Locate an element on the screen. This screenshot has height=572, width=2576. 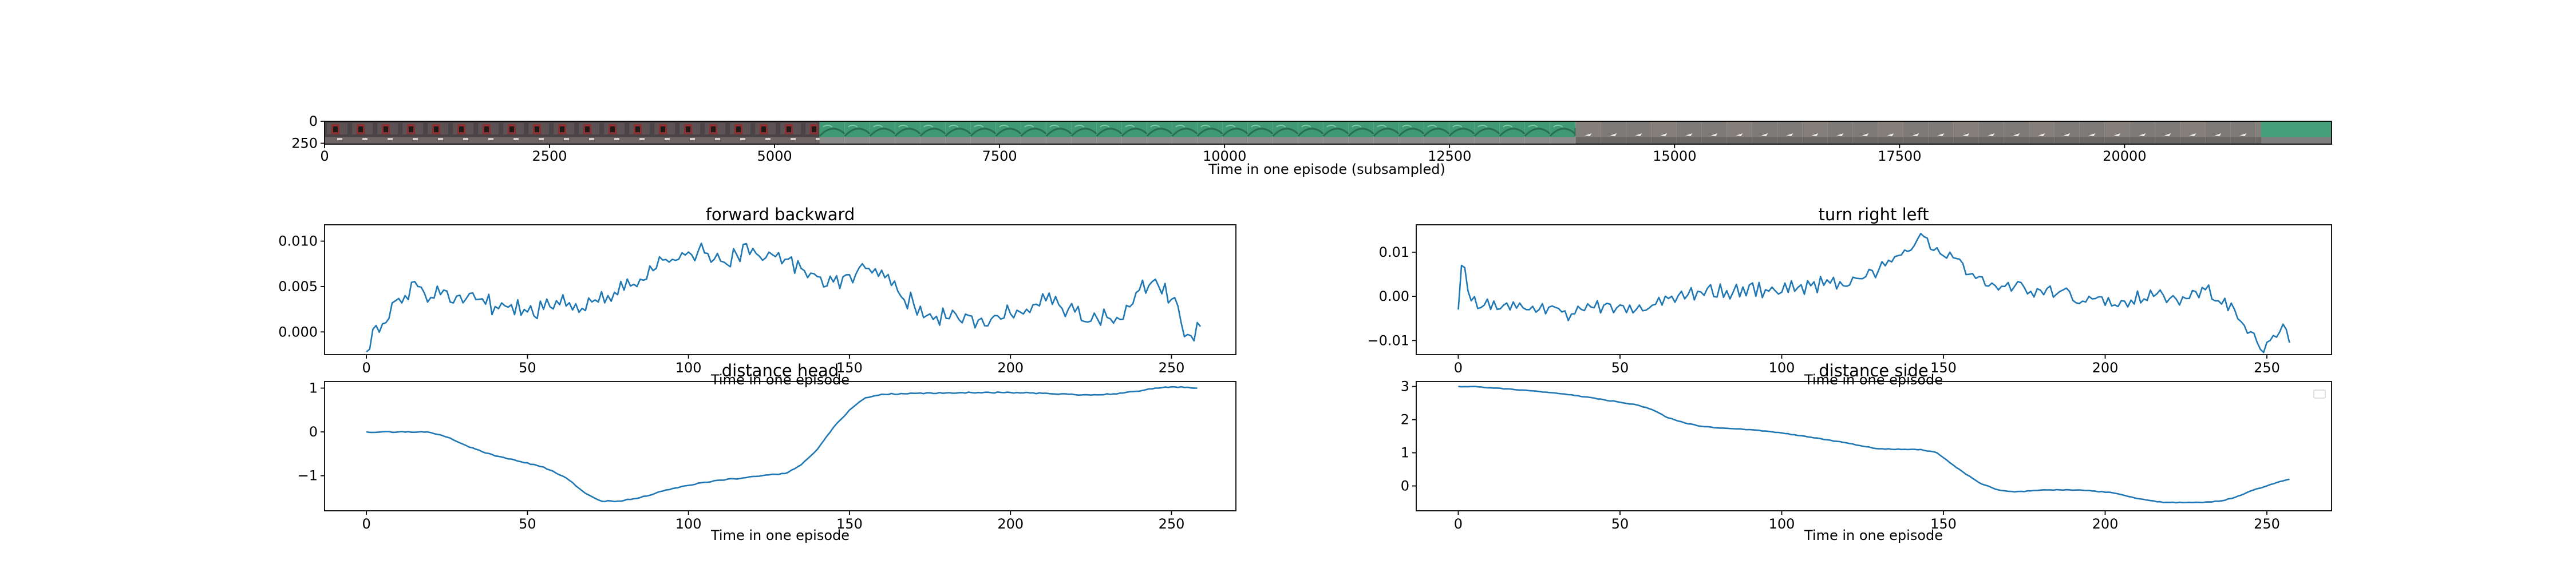
distance-head-x-label: Time in one episode is located at coordinates (780, 535).